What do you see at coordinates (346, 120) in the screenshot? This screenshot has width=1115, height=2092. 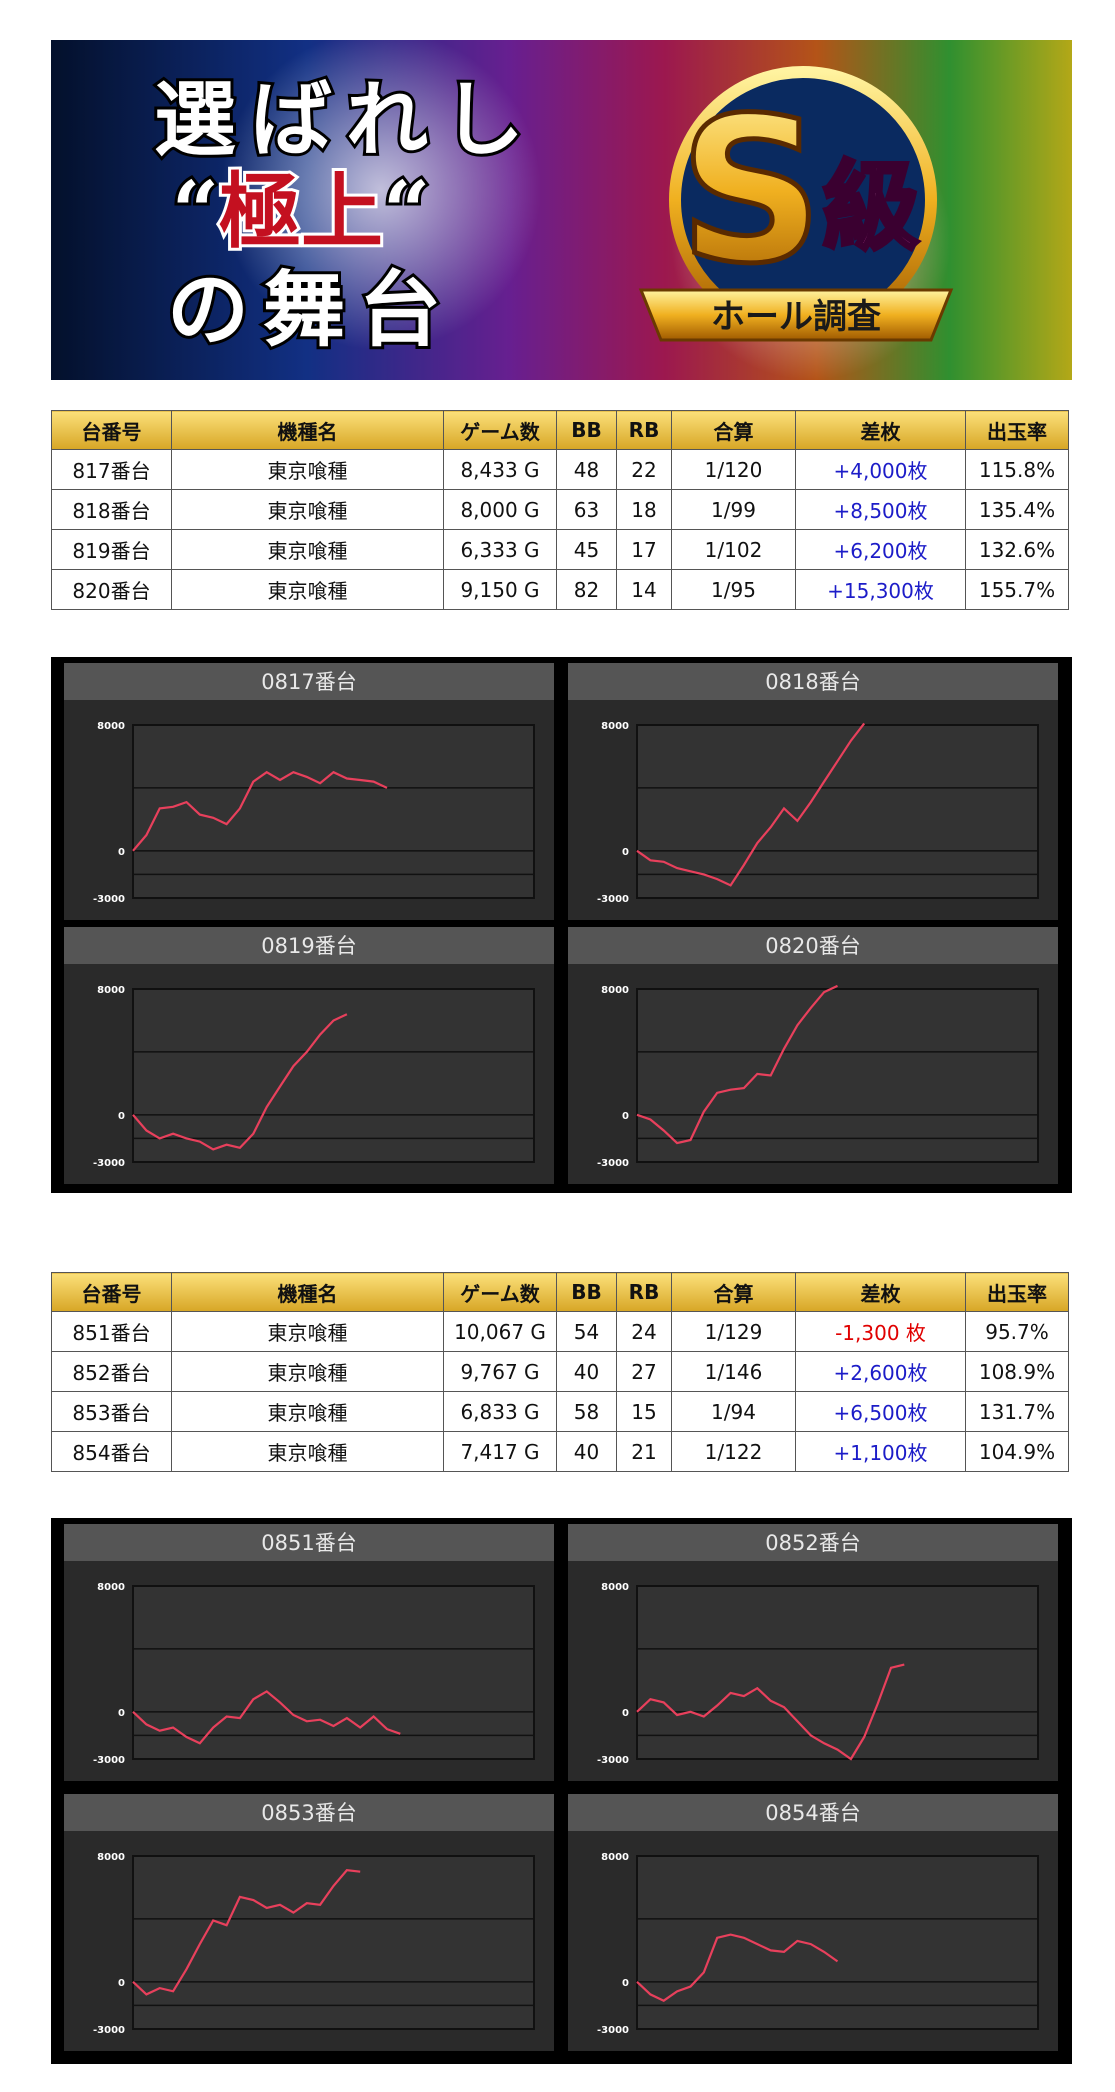 I see `banner-line1: 選ばれし` at bounding box center [346, 120].